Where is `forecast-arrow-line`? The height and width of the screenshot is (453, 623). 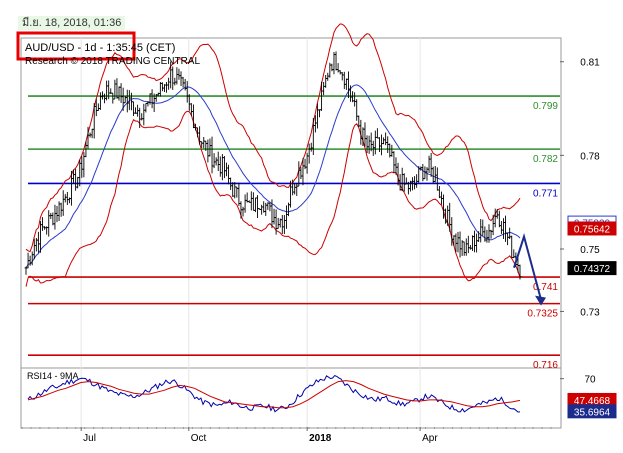 forecast-arrow-line is located at coordinates (527, 266).